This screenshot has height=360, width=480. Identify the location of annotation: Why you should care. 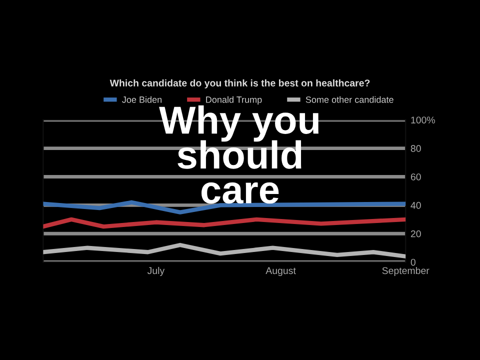
(238, 154).